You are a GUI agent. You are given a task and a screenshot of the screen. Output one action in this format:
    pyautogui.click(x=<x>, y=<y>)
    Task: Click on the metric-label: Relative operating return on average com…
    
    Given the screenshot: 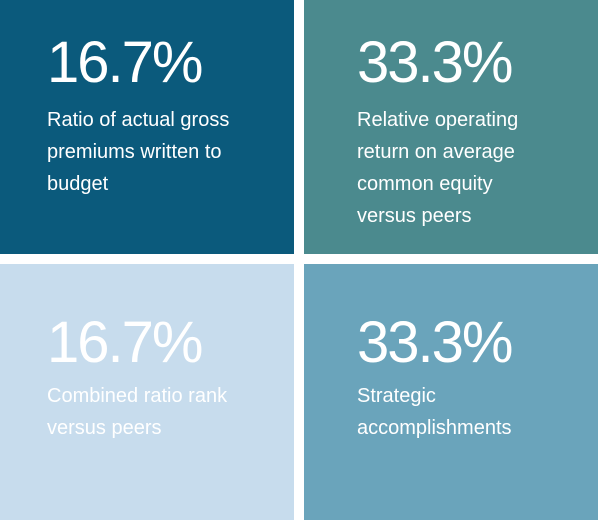 What is the action you would take?
    pyautogui.click(x=438, y=168)
    